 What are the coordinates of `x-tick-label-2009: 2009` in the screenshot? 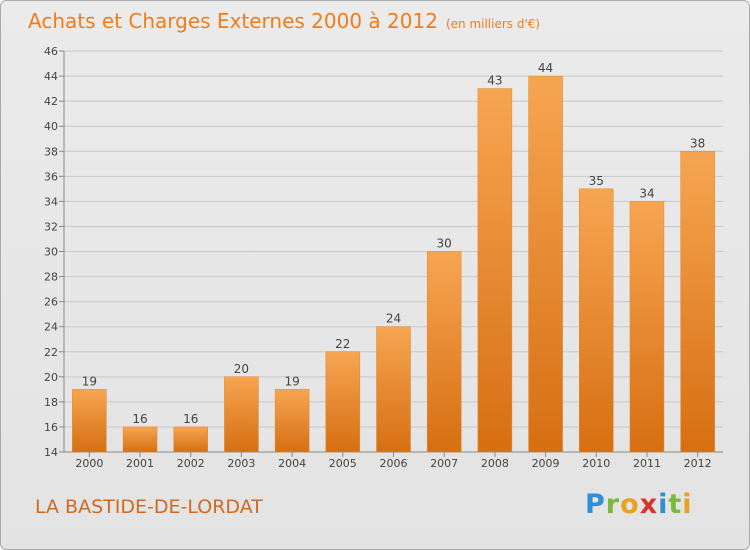 It's located at (546, 463).